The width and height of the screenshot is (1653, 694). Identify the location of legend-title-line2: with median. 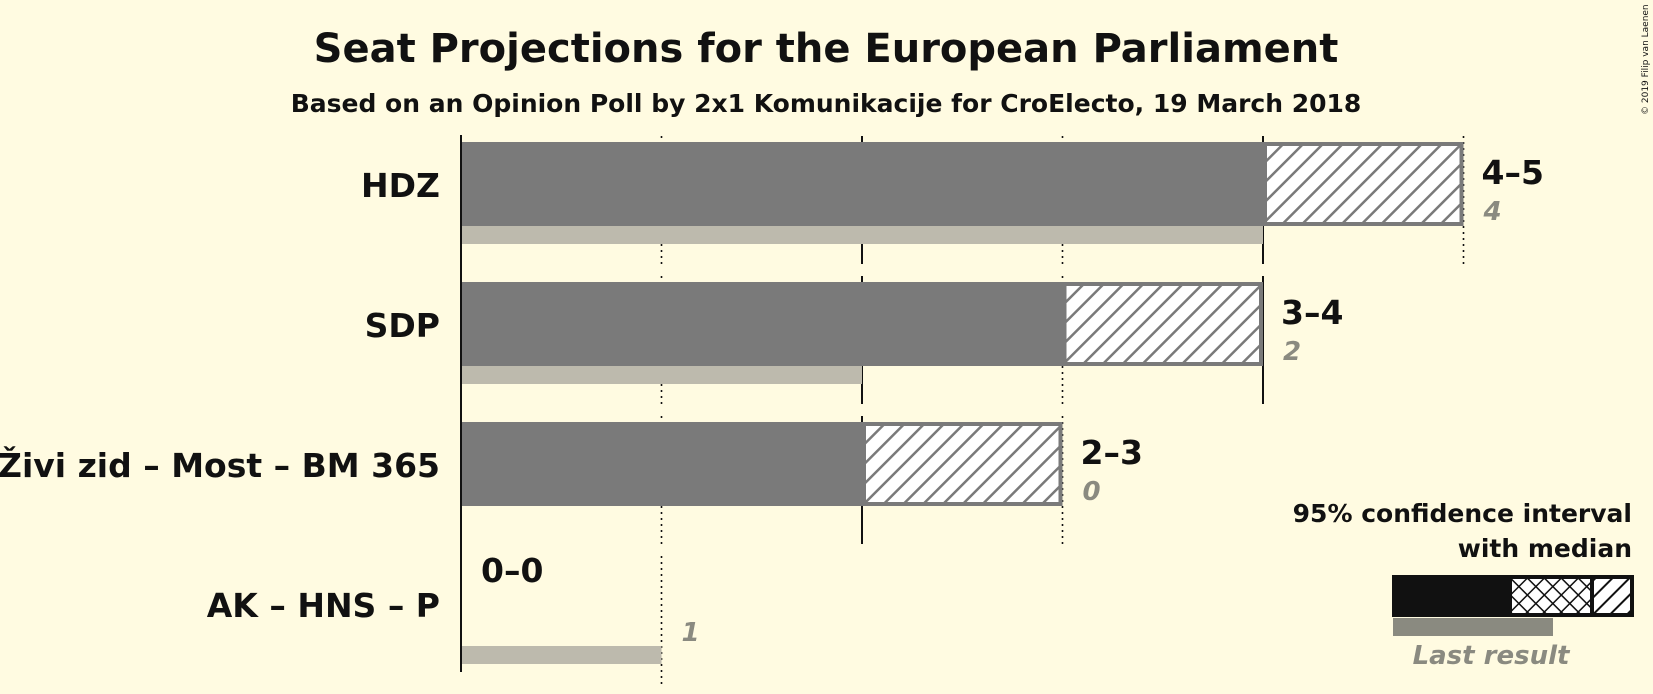
(1545, 548).